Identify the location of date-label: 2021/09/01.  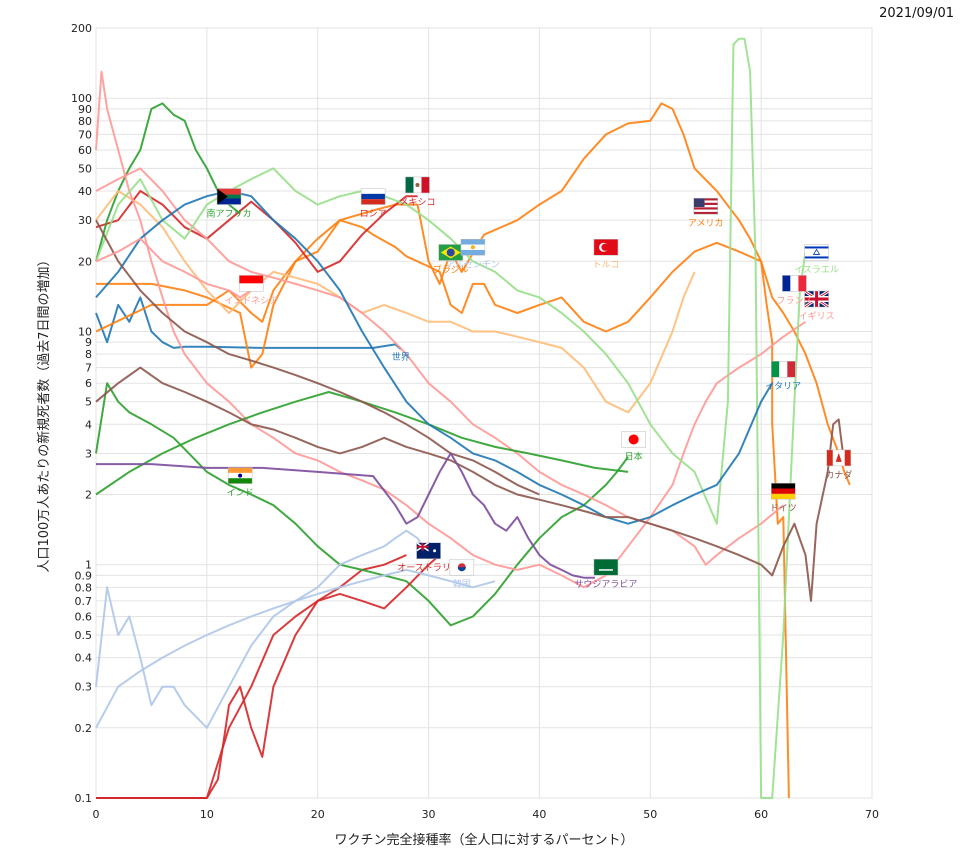
(916, 13).